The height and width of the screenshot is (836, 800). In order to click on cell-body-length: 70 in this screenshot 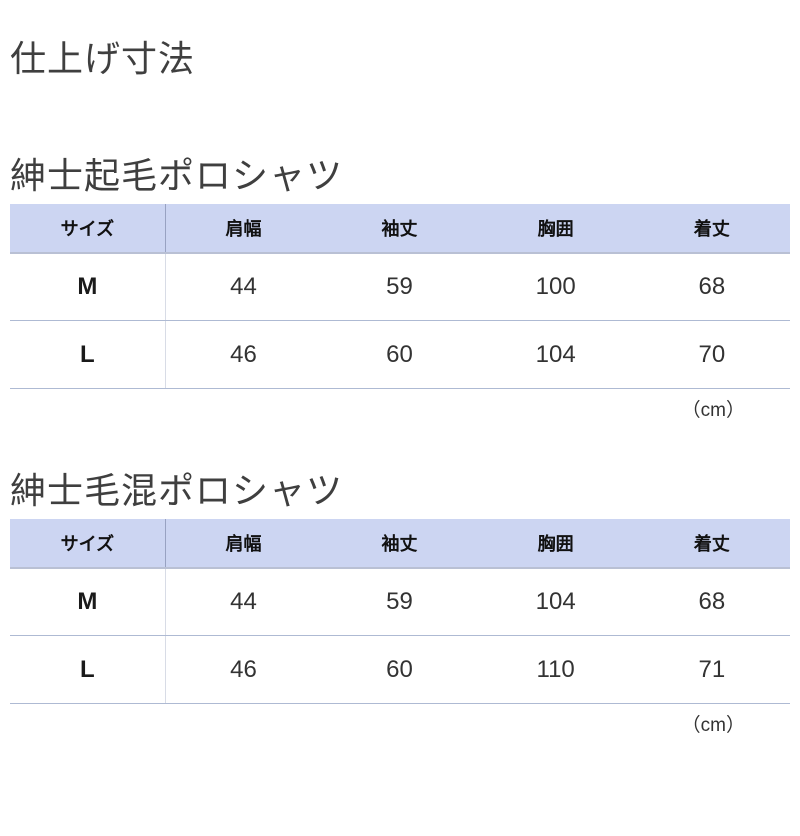, I will do `click(711, 355)`.